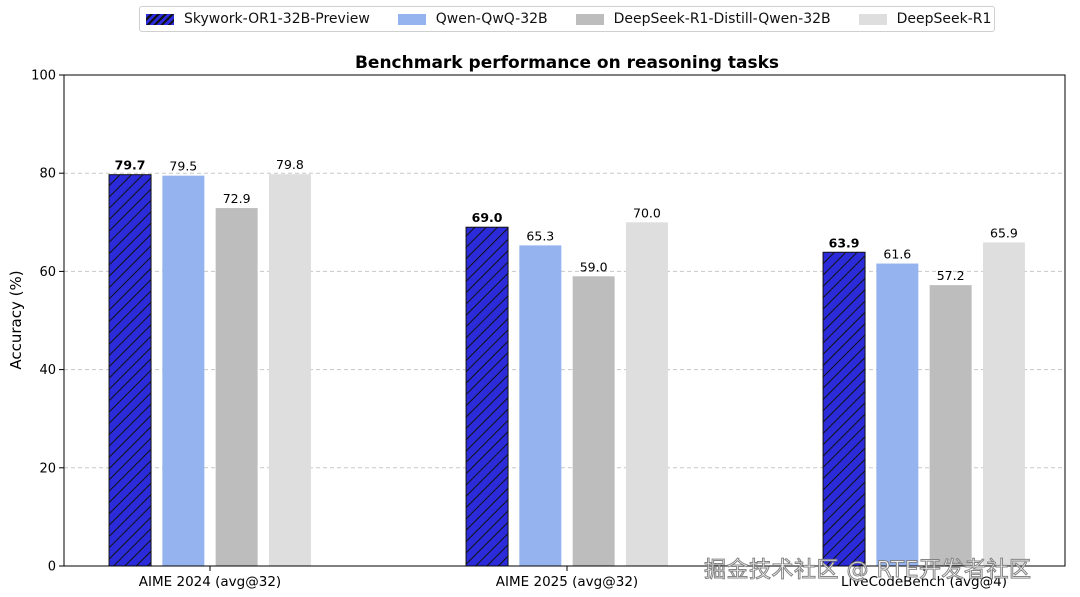 The width and height of the screenshot is (1080, 597). I want to click on legend-label: DeepSeek-R1-Distill-Qwen-32B, so click(722, 19).